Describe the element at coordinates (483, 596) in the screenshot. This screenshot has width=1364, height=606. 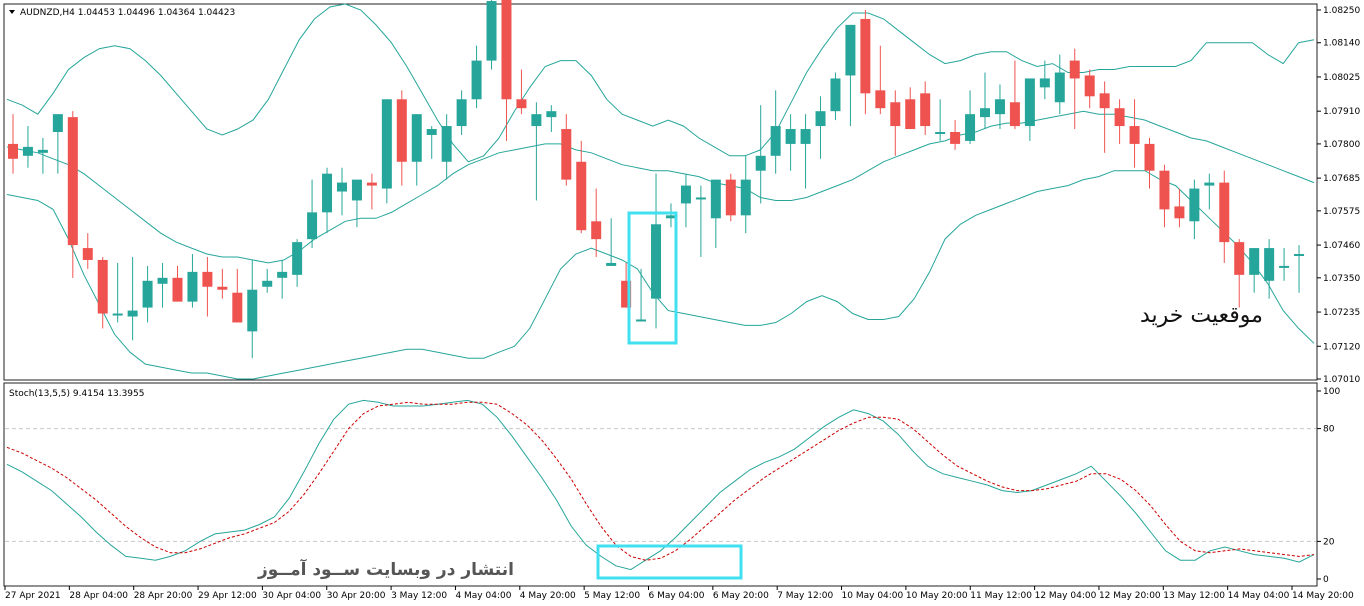
I see `time-tick-label: 4 May 04:00` at that location.